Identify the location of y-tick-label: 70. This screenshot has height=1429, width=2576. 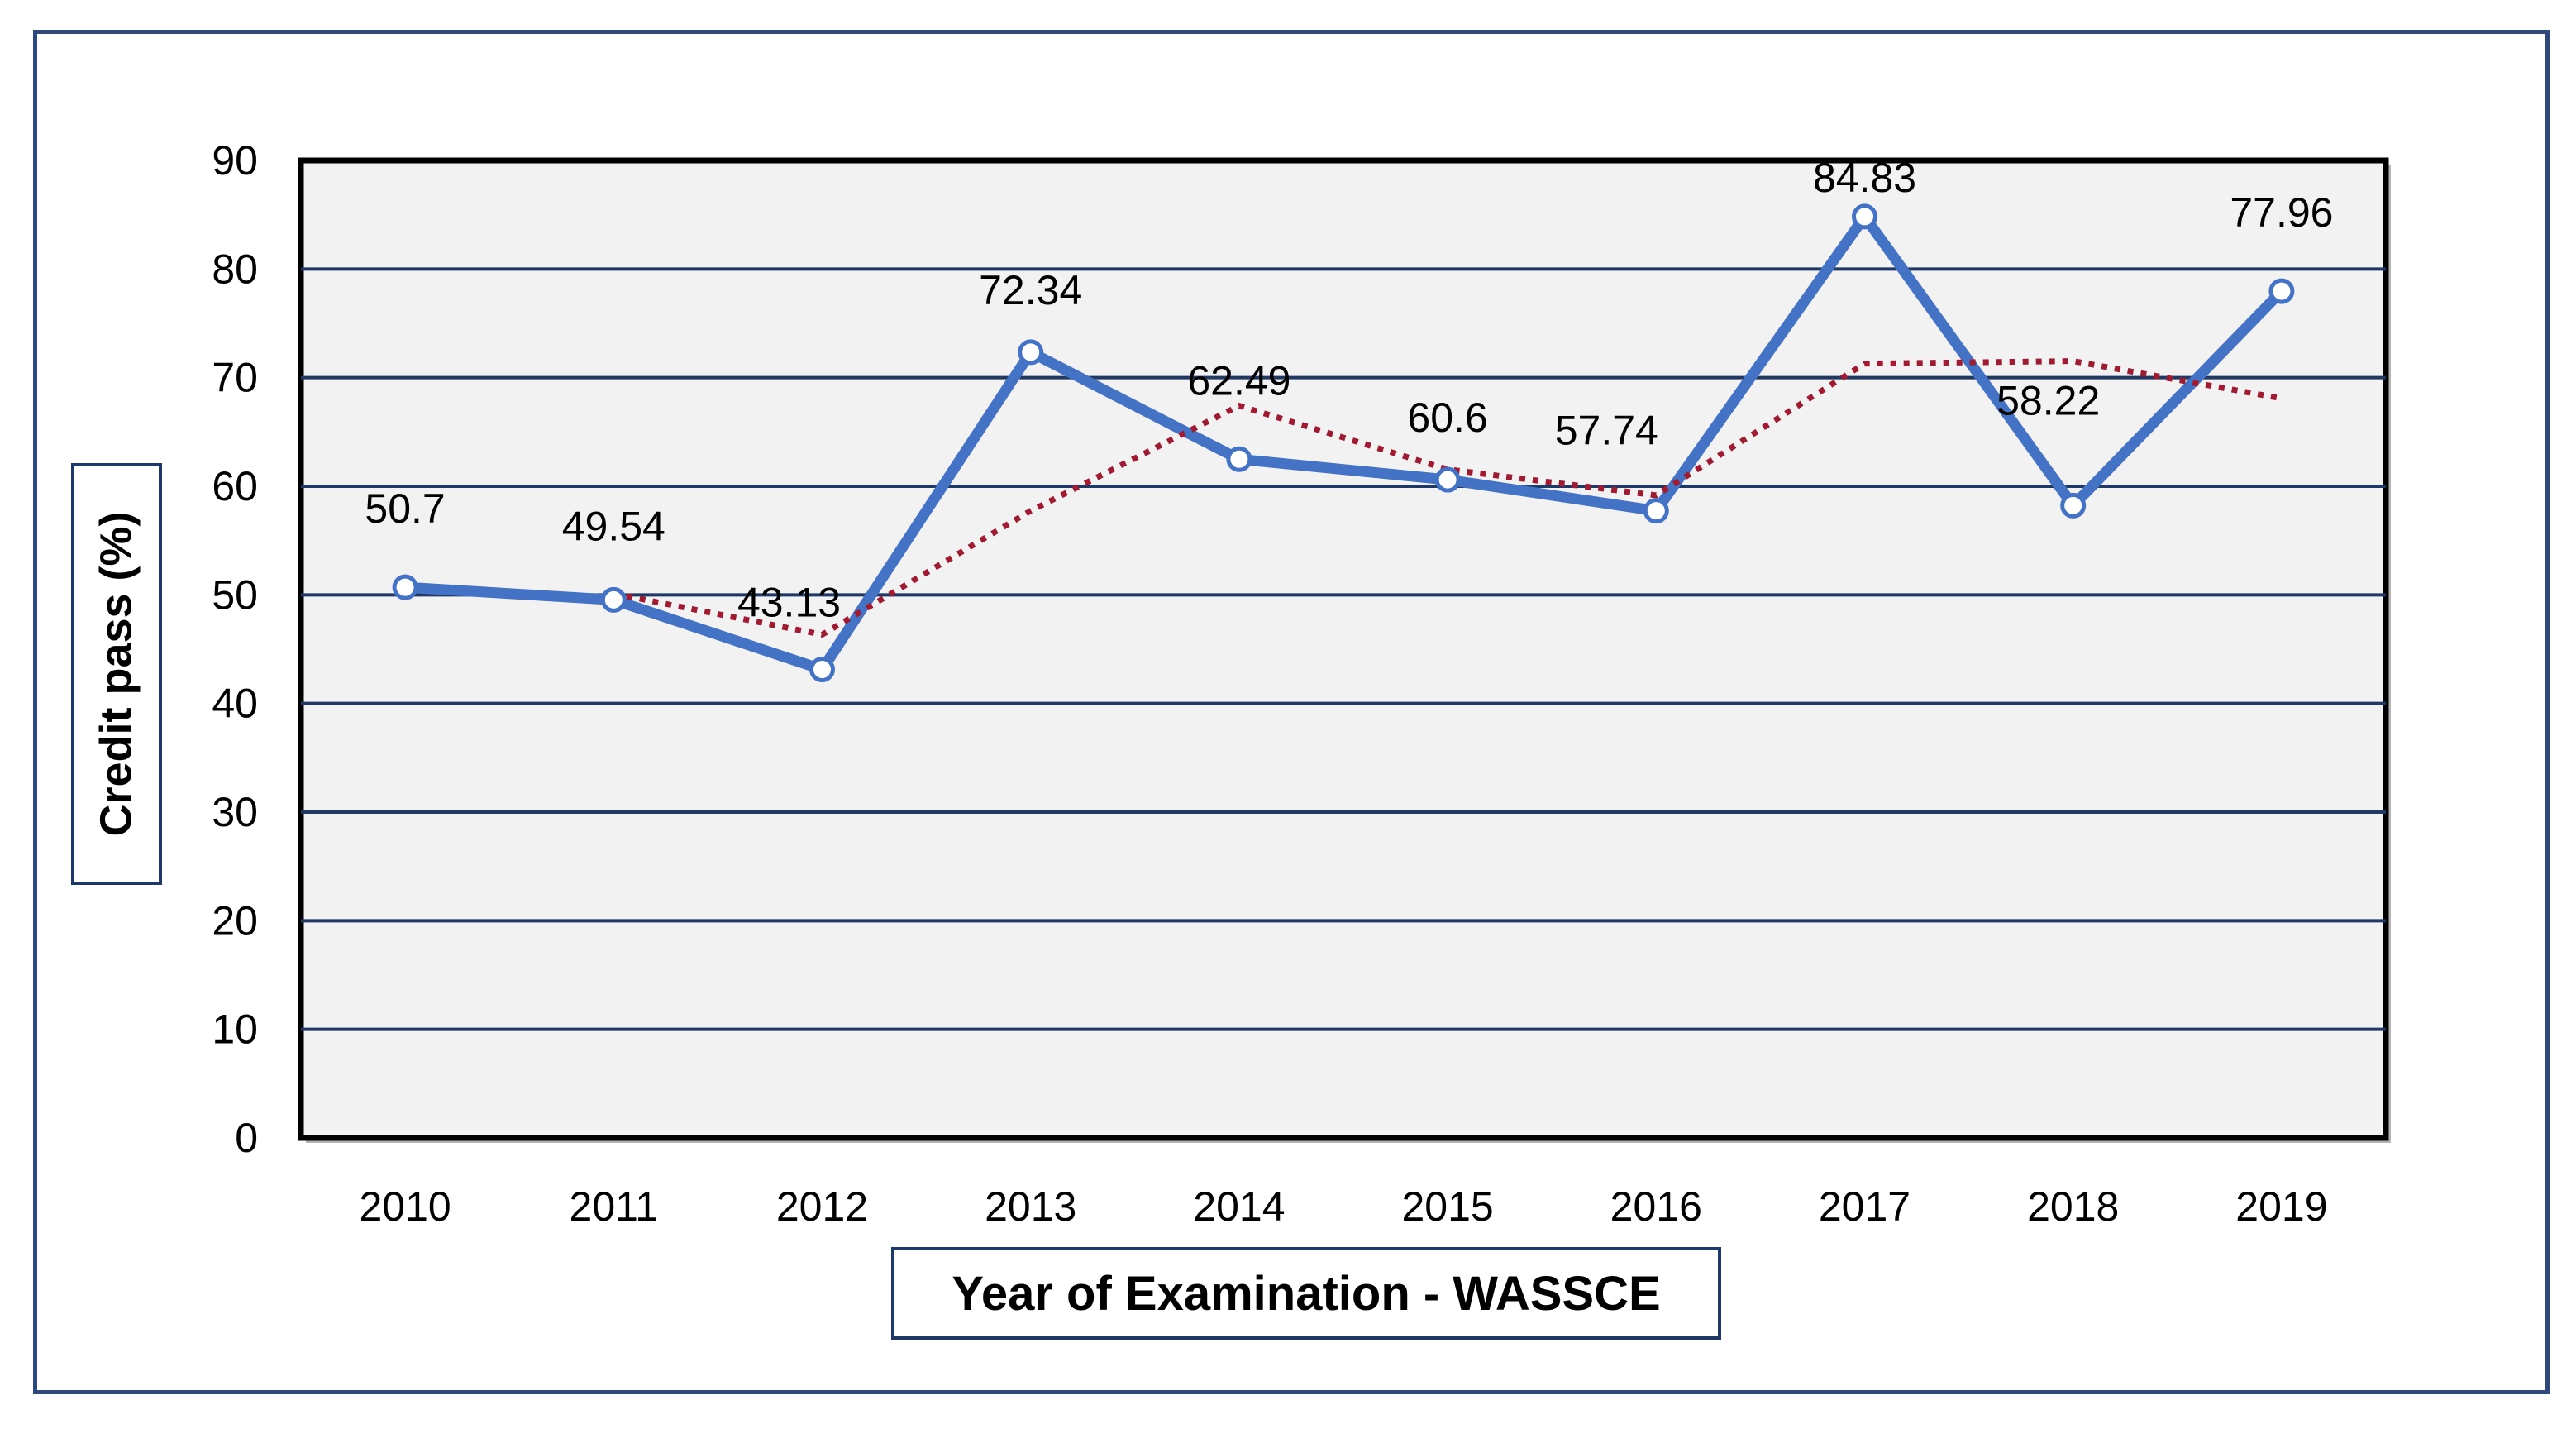
(235, 378).